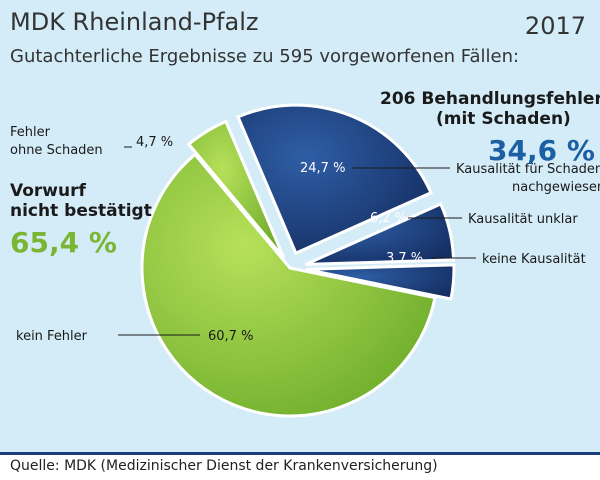  I want to click on value-label-kausalit-t-f-r-schaden-nachgewiesen: 24,7 %, so click(322, 168).